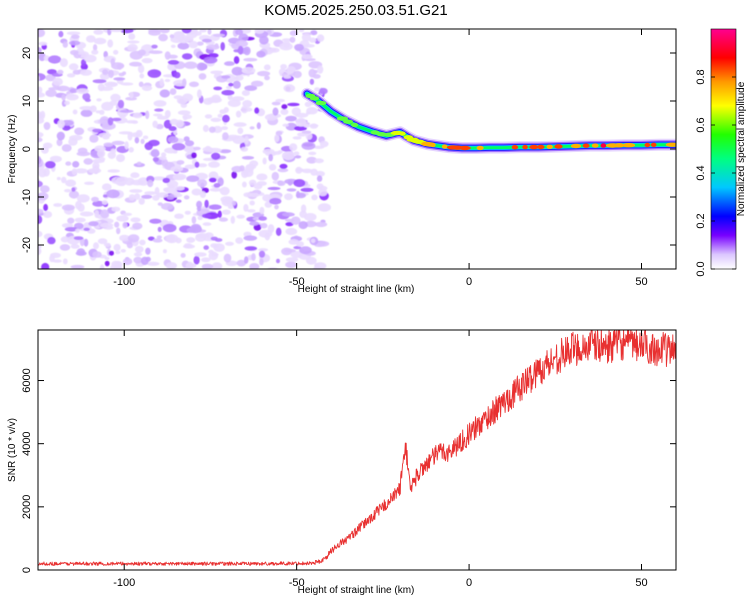 Image resolution: width=750 pixels, height=600 pixels. Describe the element at coordinates (469, 583) in the screenshot. I see `snr-xtick-label: 0` at that location.